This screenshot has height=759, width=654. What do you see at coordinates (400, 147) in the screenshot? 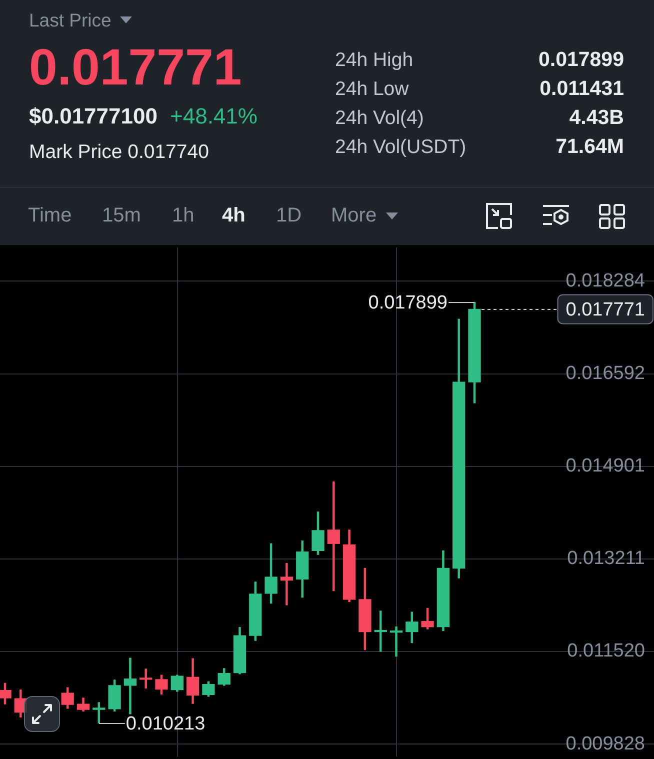
I see `text: 24h Vol(USDT)` at bounding box center [400, 147].